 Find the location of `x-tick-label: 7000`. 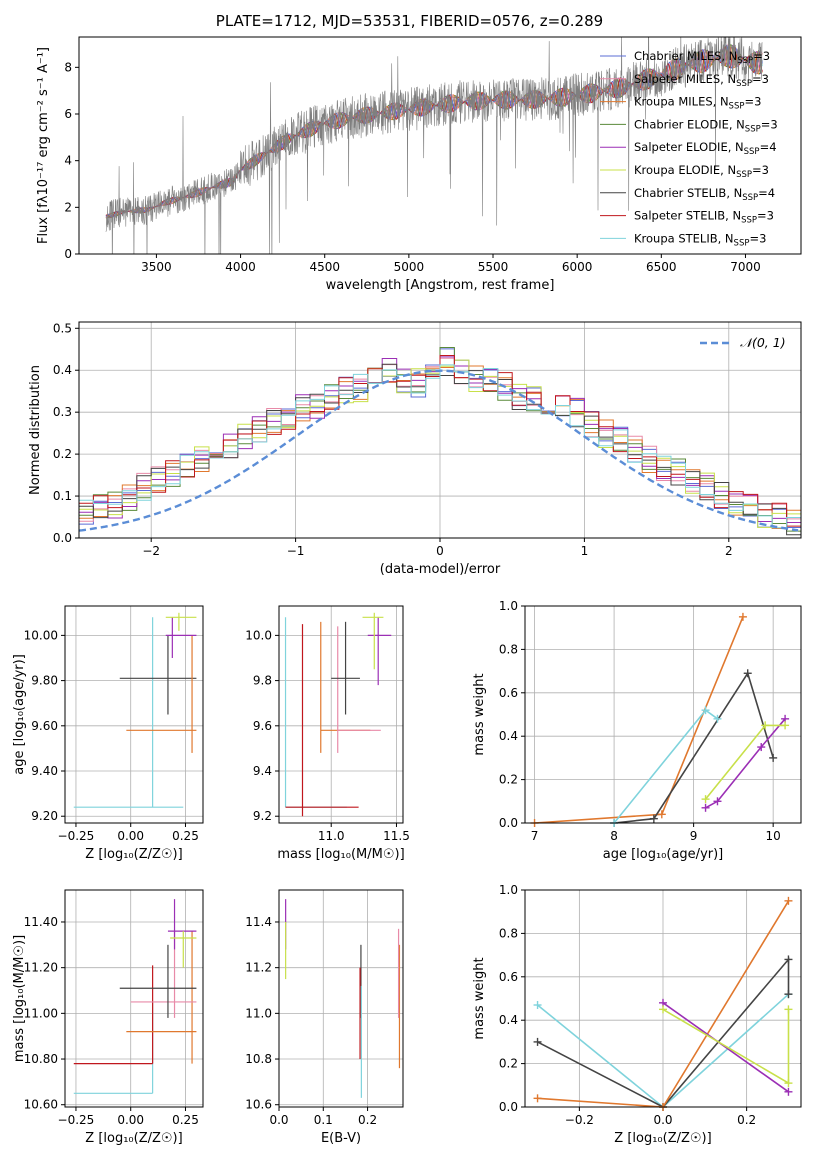

x-tick-label: 7000 is located at coordinates (745, 267).